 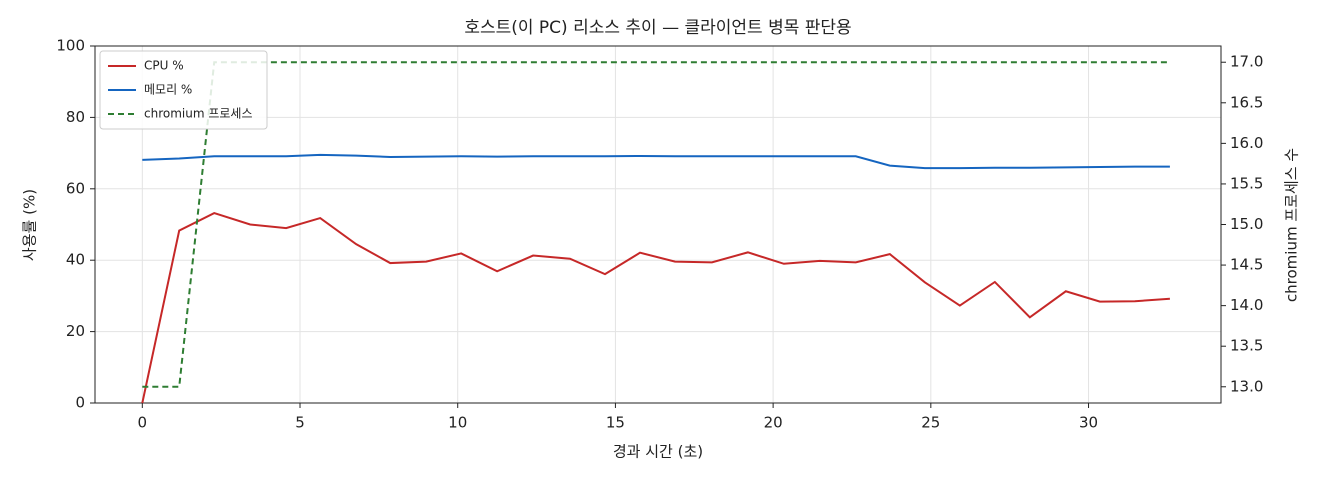 I want to click on x-tick-label: 15, so click(x=615, y=423).